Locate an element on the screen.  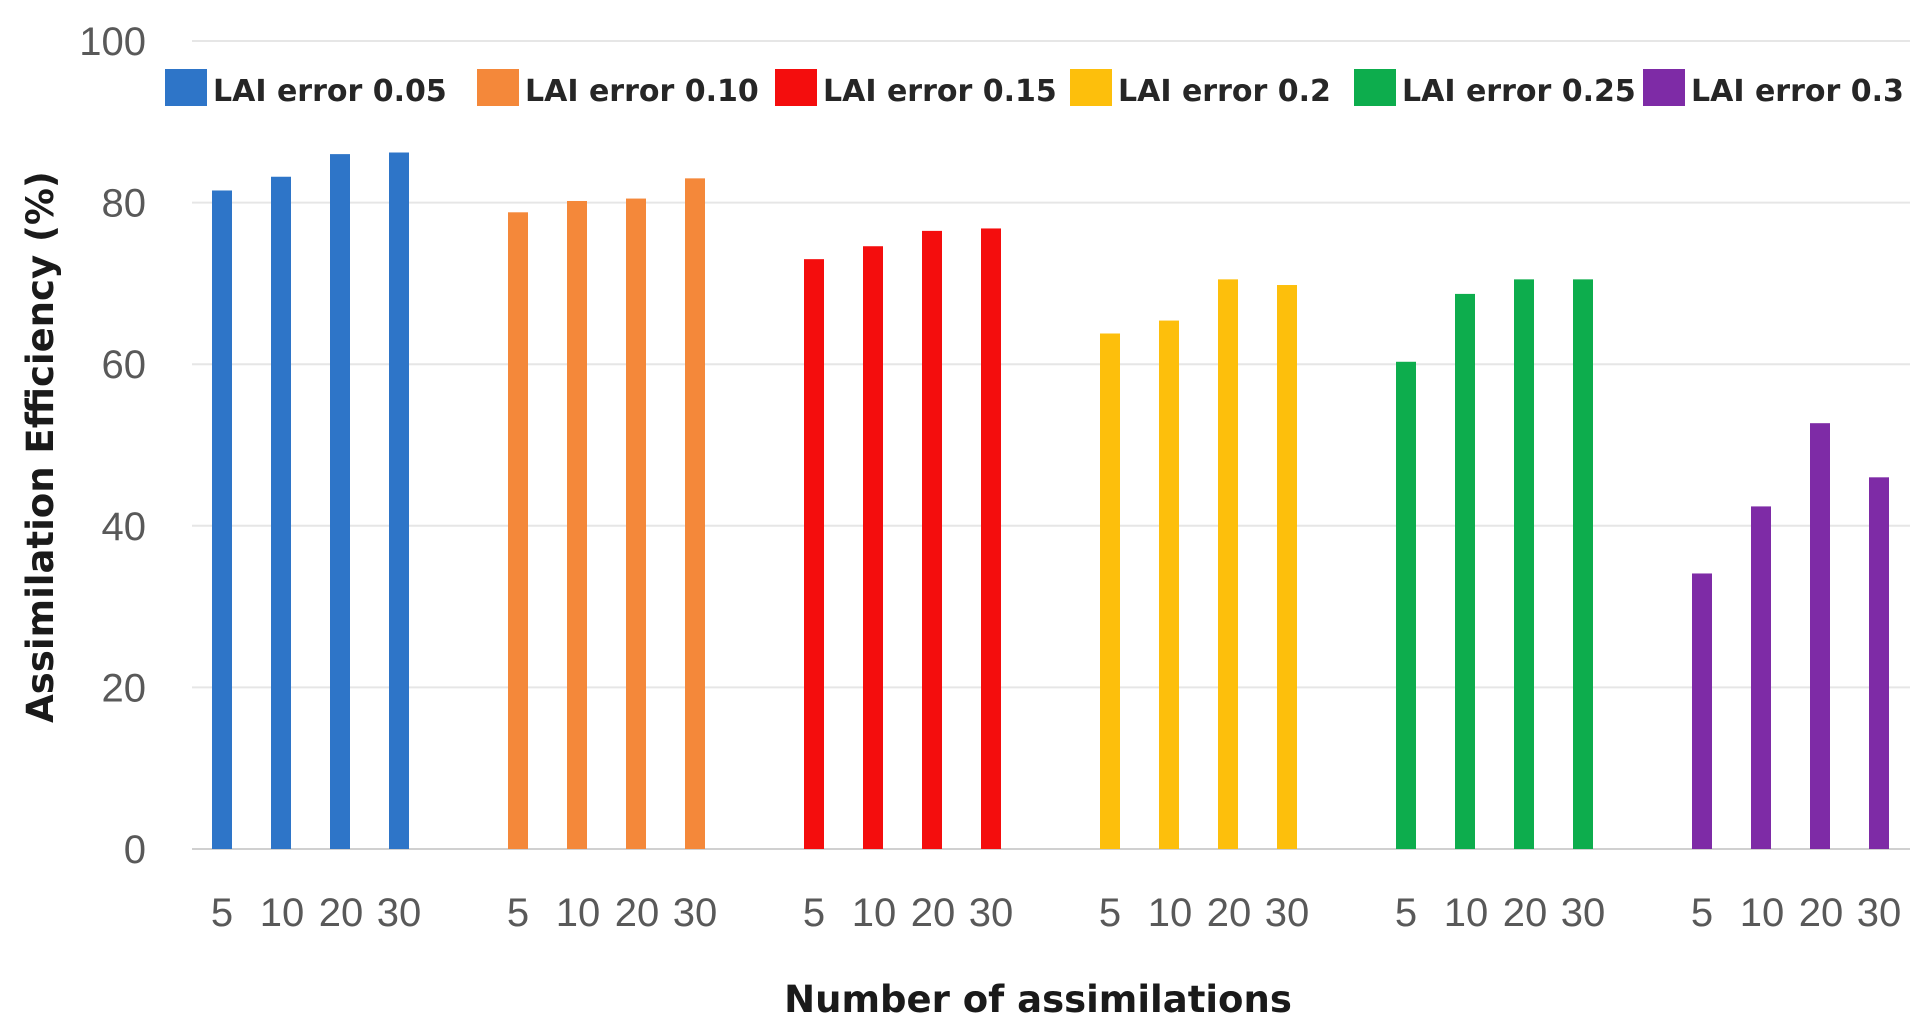
x-tick-label-group4-10: 10 is located at coordinates (1466, 913).